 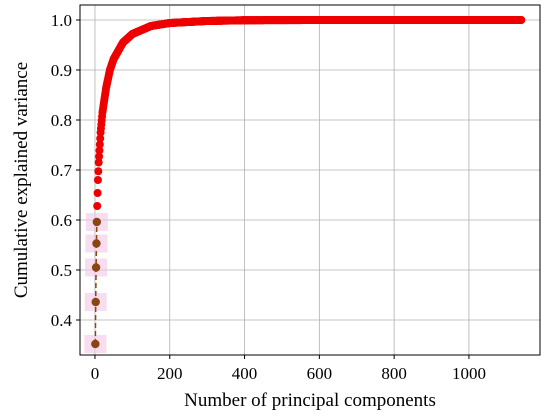 What do you see at coordinates (288, 373) in the screenshot?
I see `x-tick-labels: 0 200 400 600 800 1000` at bounding box center [288, 373].